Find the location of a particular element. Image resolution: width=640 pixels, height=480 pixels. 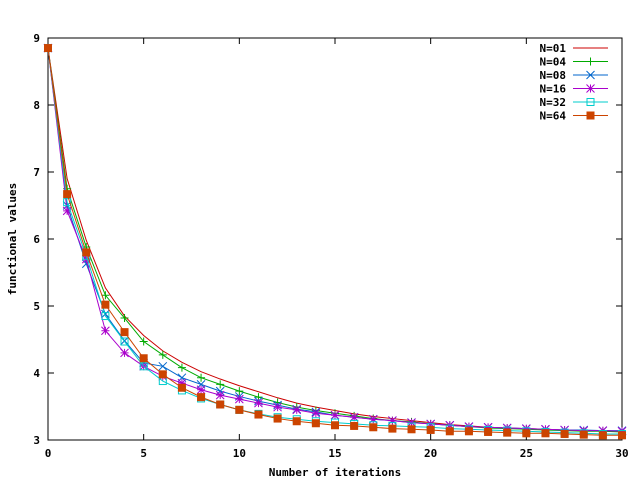

y-axis-label: functional values is located at coordinates (12, 239).